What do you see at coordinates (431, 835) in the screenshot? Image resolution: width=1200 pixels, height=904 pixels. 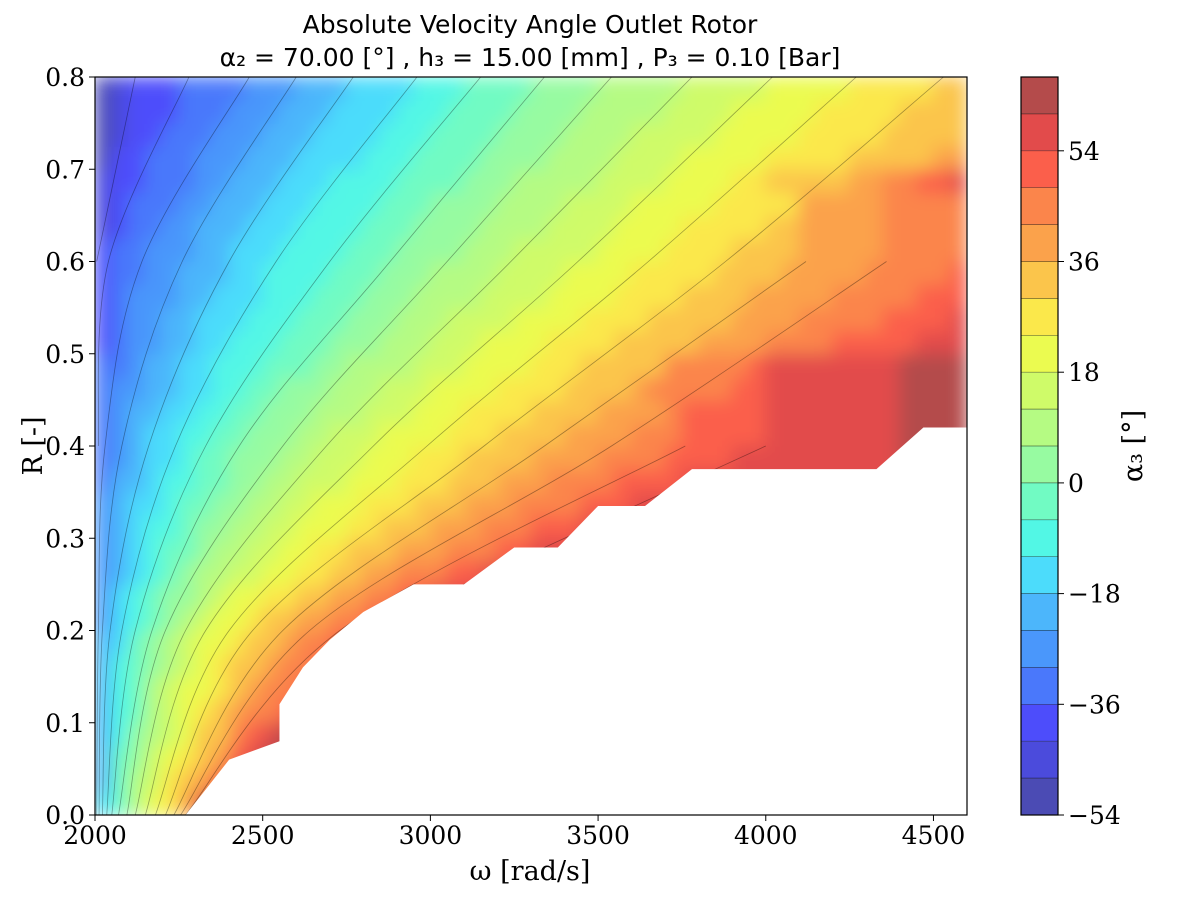 I see `x-tick-label: 3000` at bounding box center [431, 835].